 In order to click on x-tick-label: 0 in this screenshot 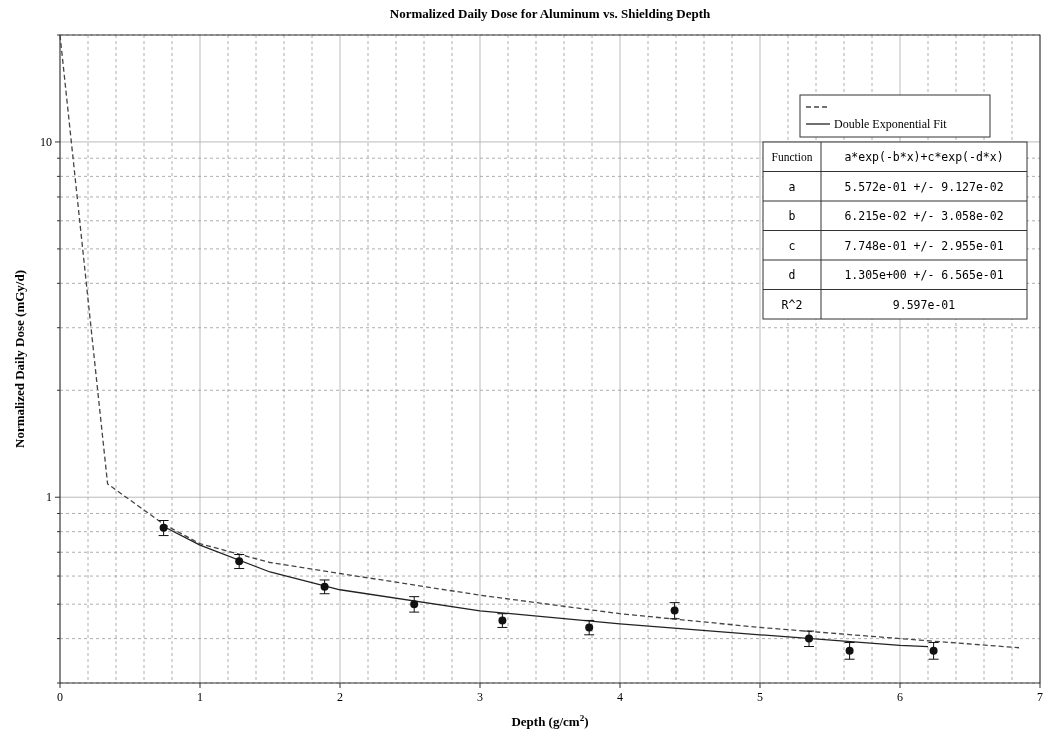, I will do `click(60, 697)`.